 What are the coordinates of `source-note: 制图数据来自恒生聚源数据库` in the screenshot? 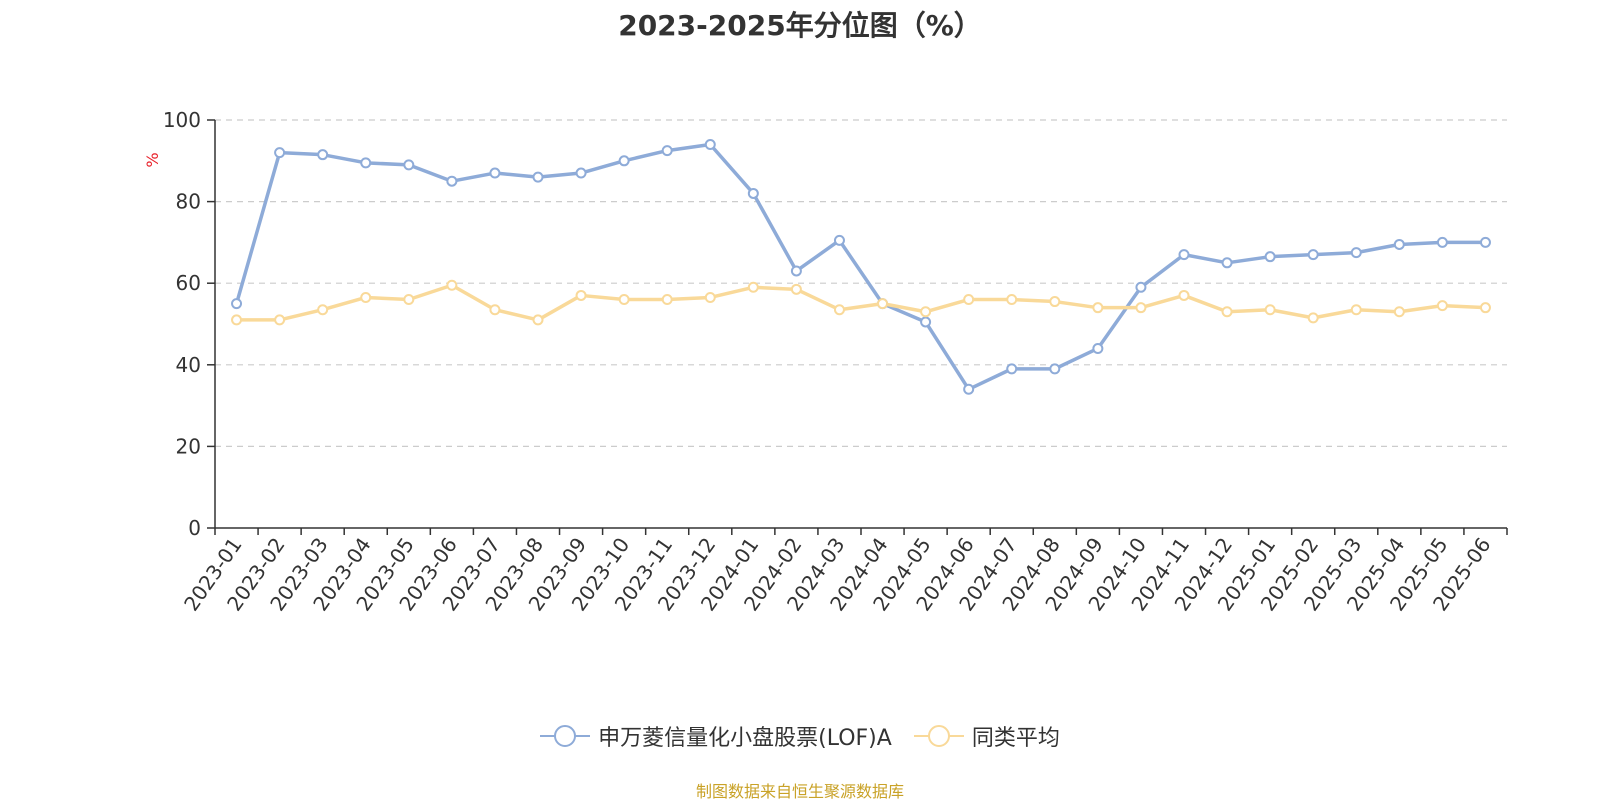 It's located at (799, 791).